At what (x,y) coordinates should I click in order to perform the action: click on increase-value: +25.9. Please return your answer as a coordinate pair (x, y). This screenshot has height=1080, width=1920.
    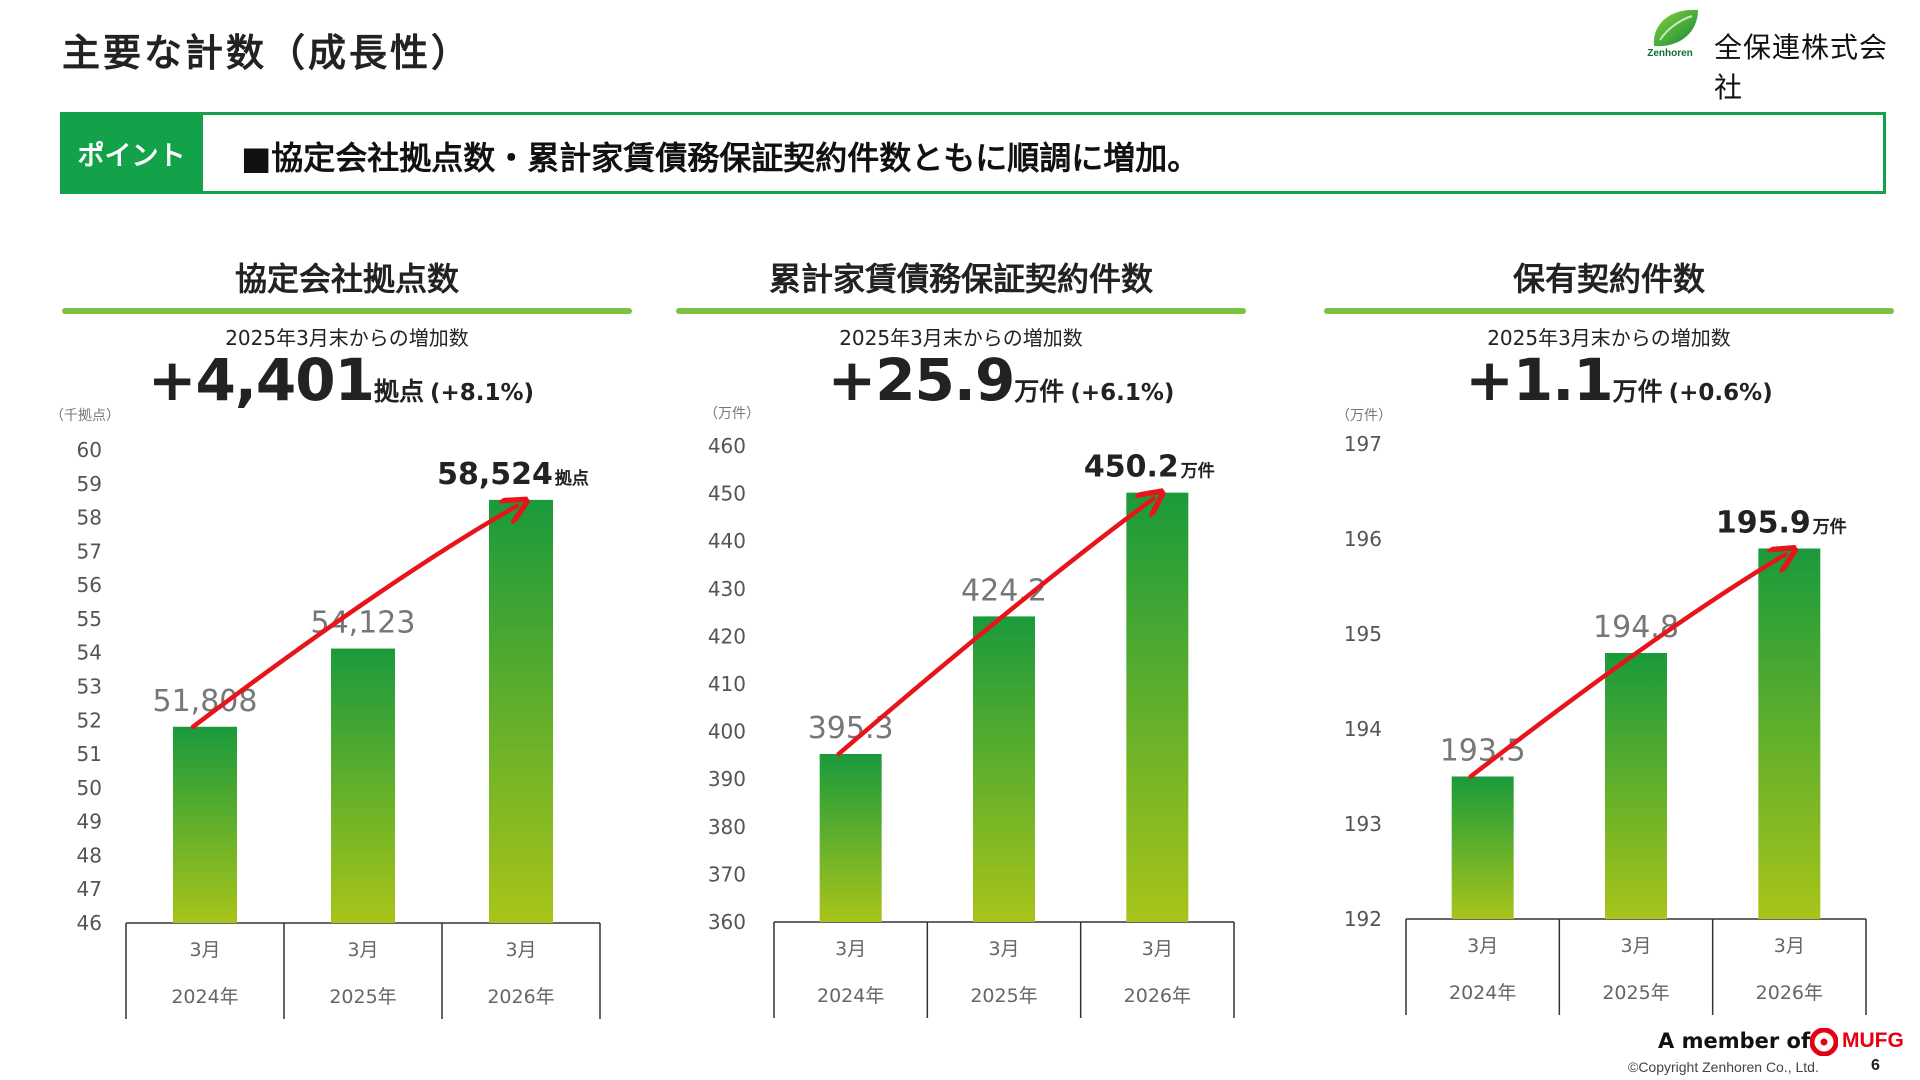
    Looking at the image, I should click on (921, 380).